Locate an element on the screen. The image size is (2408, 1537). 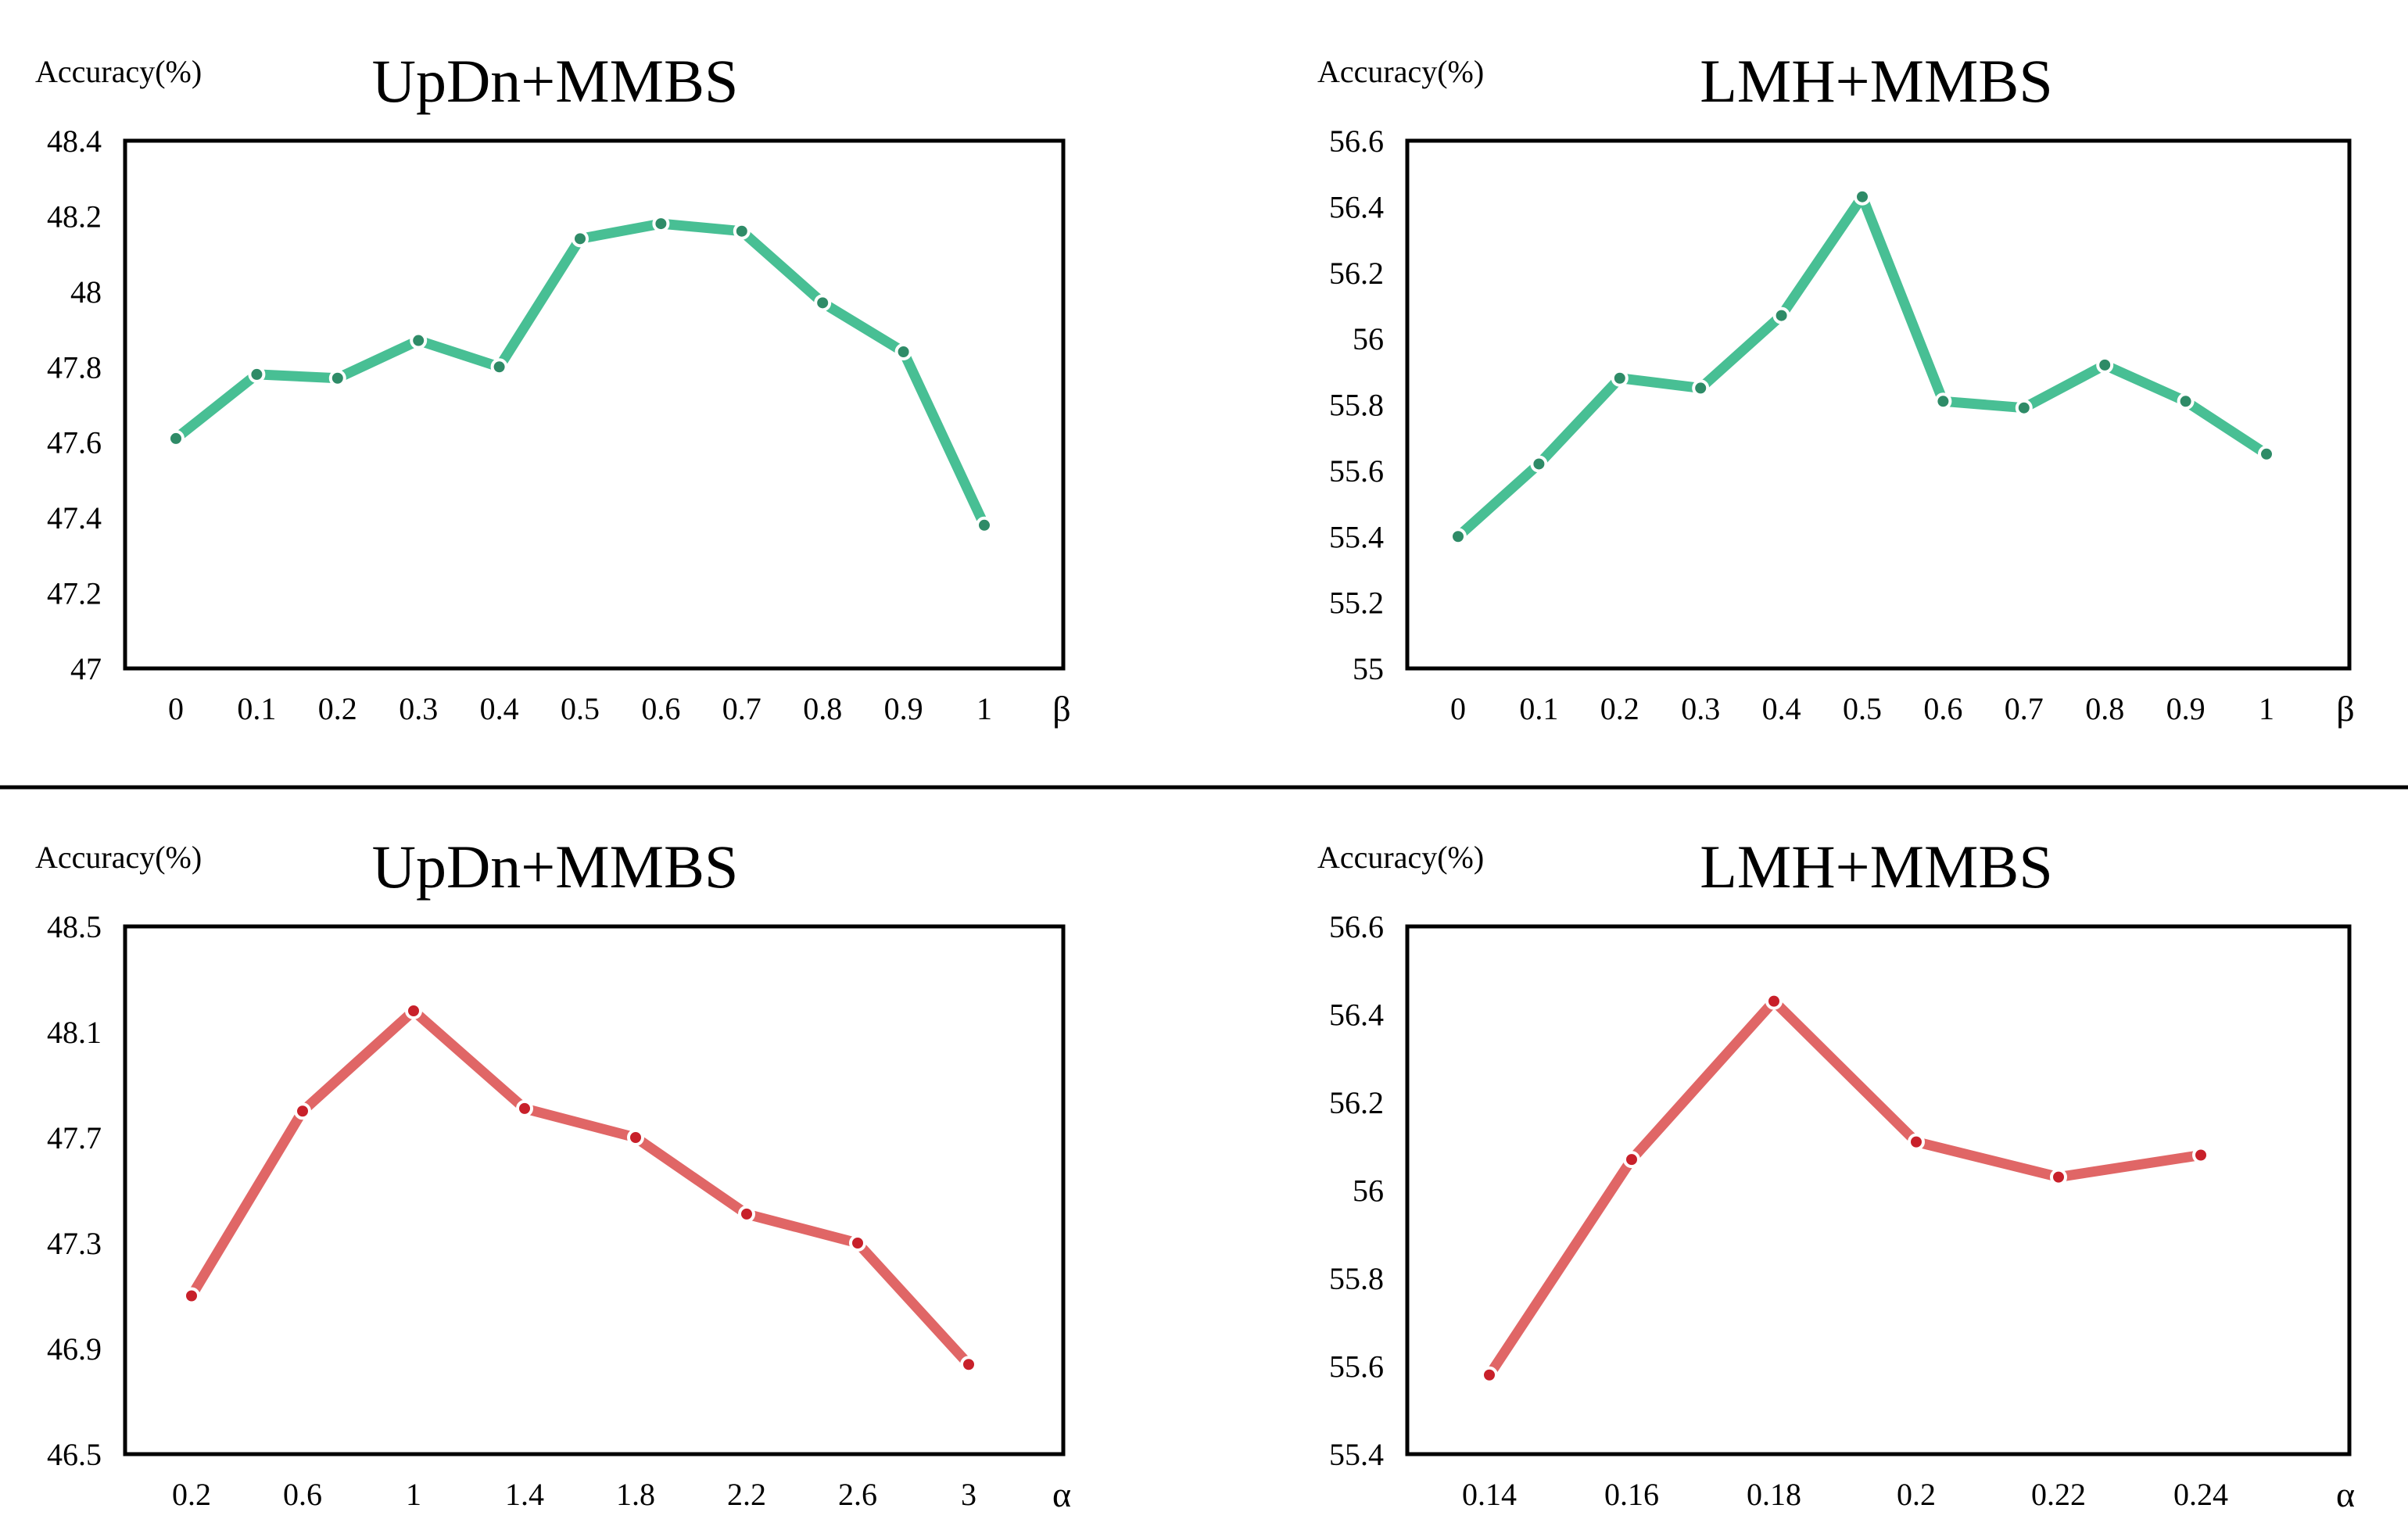
y-tick-label: 48.1 is located at coordinates (75, 1032).